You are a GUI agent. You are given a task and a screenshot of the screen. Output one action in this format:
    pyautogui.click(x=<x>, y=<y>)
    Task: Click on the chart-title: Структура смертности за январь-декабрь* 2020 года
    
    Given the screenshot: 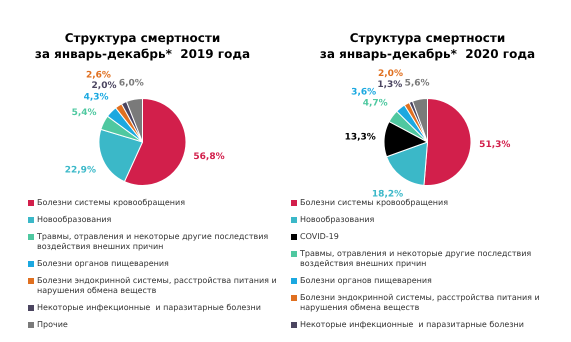 What is the action you would take?
    pyautogui.click(x=427, y=46)
    